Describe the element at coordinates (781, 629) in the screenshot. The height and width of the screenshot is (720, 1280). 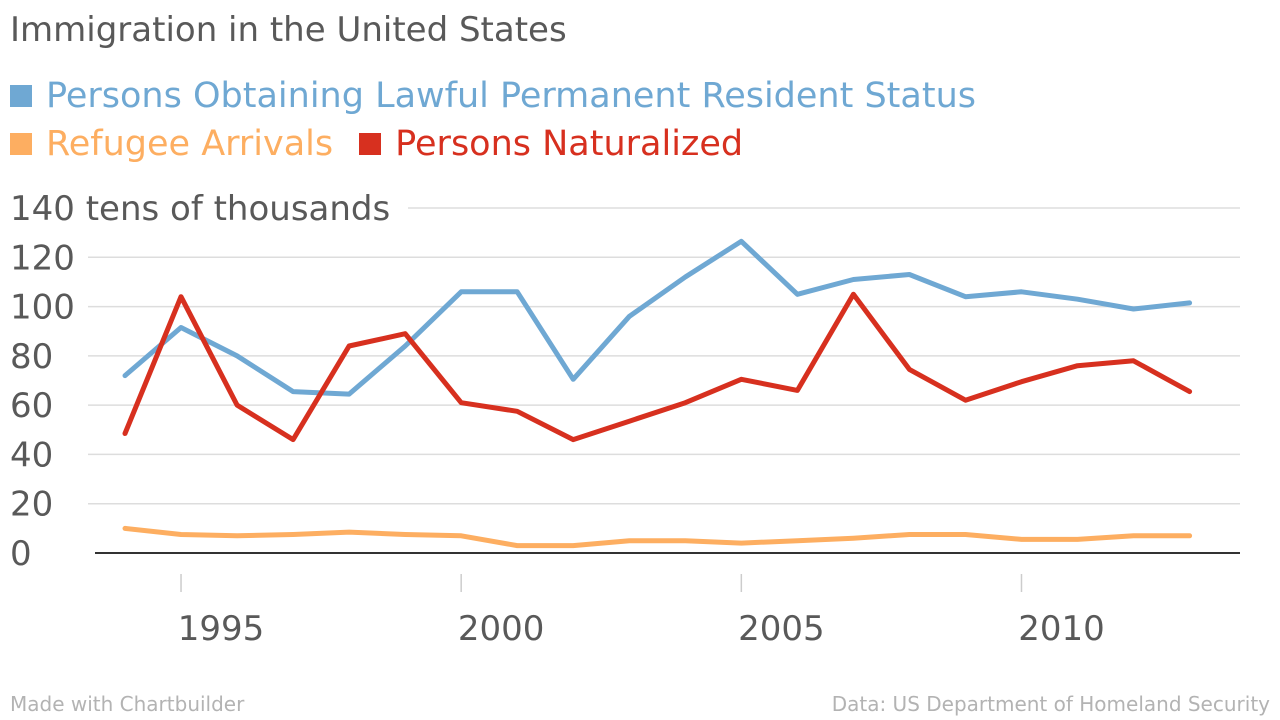
I see `x-tick-label-2005: 2005` at that location.